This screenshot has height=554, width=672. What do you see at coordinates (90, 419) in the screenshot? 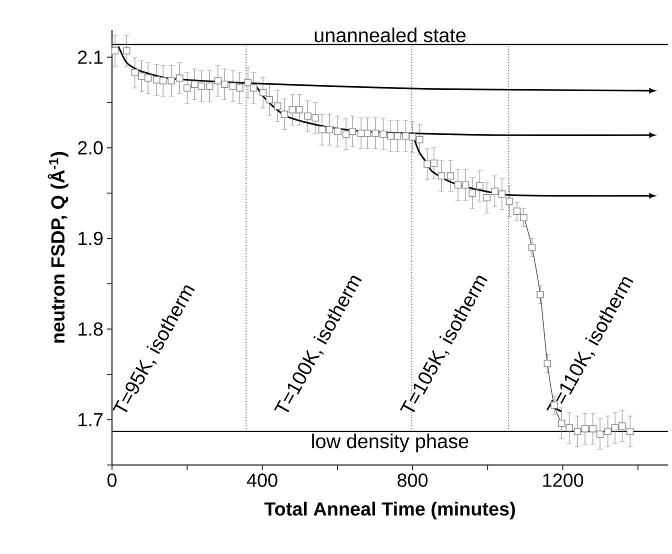
I see `y-tick-label: 1.7` at bounding box center [90, 419].